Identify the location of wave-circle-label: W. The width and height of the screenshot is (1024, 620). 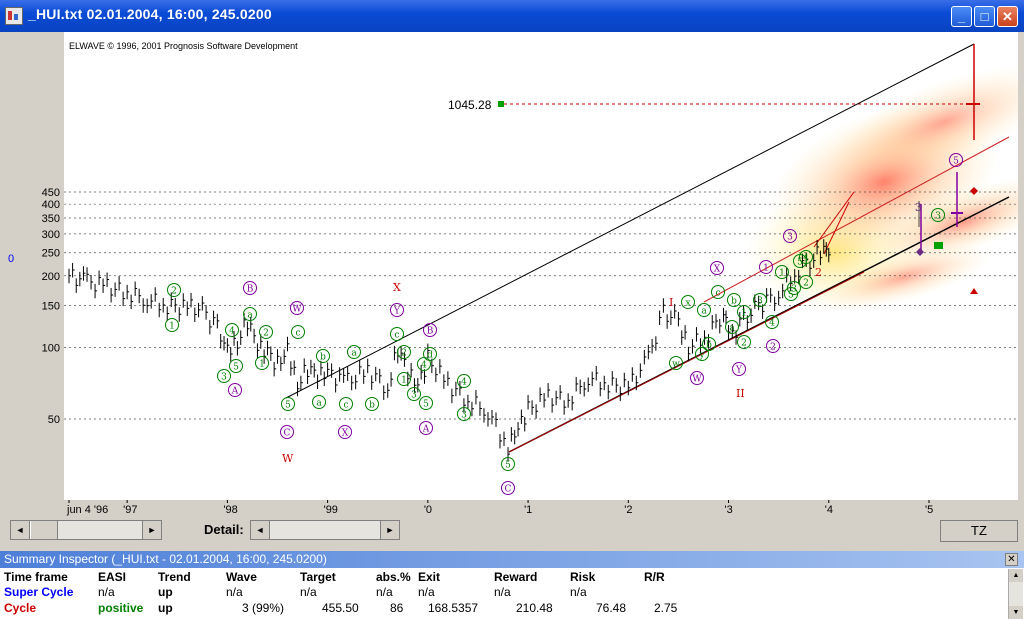
(297, 308).